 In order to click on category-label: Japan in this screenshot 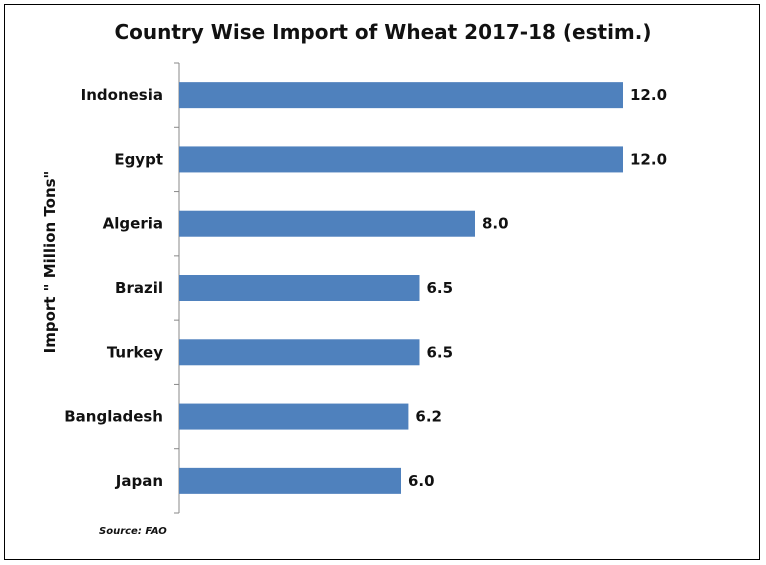, I will do `click(139, 481)`.